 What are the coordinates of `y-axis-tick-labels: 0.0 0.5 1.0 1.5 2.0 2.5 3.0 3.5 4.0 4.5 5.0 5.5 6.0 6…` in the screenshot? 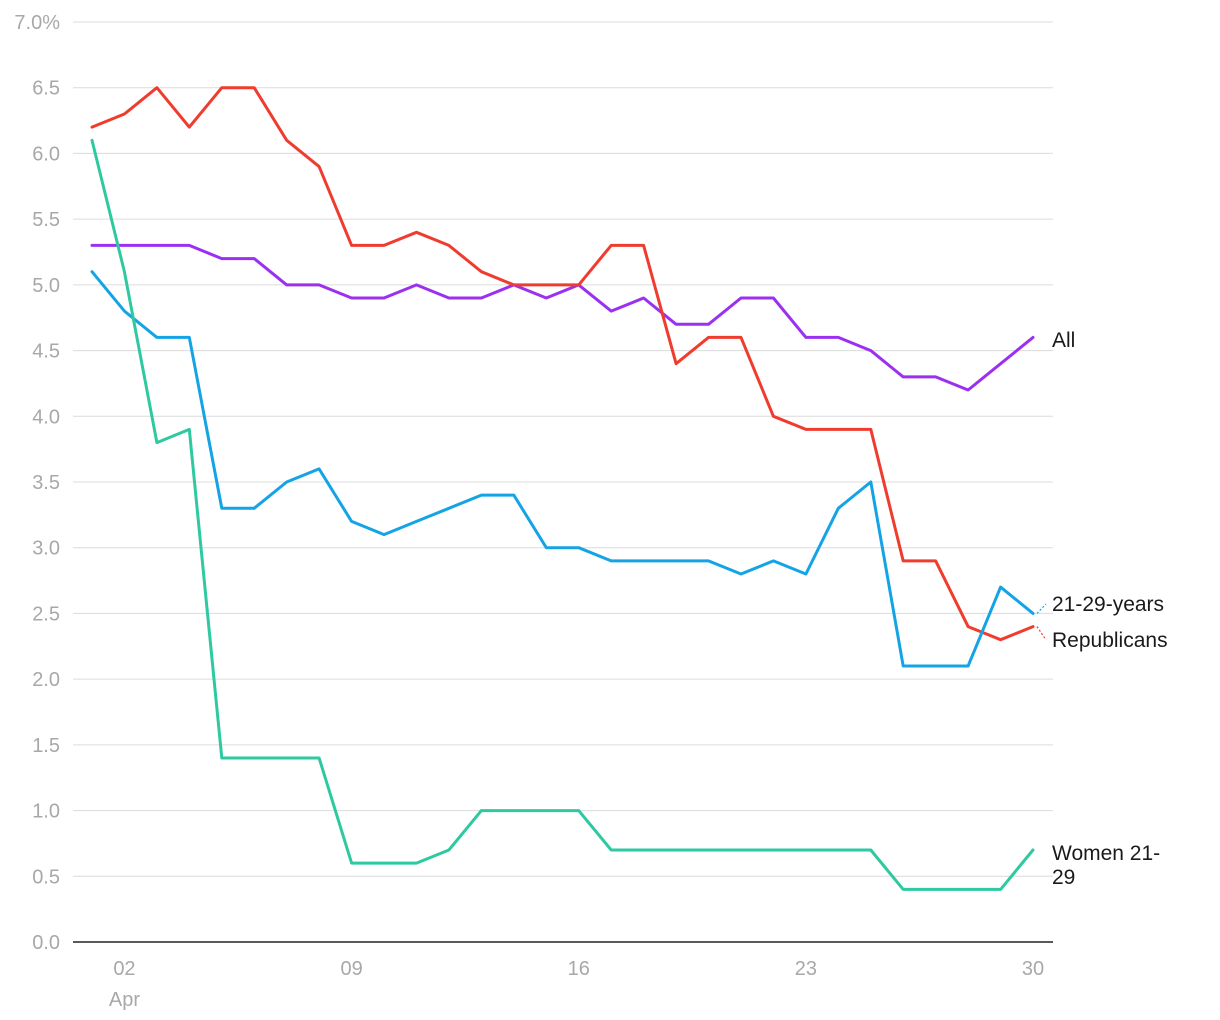 It's located at (37, 483).